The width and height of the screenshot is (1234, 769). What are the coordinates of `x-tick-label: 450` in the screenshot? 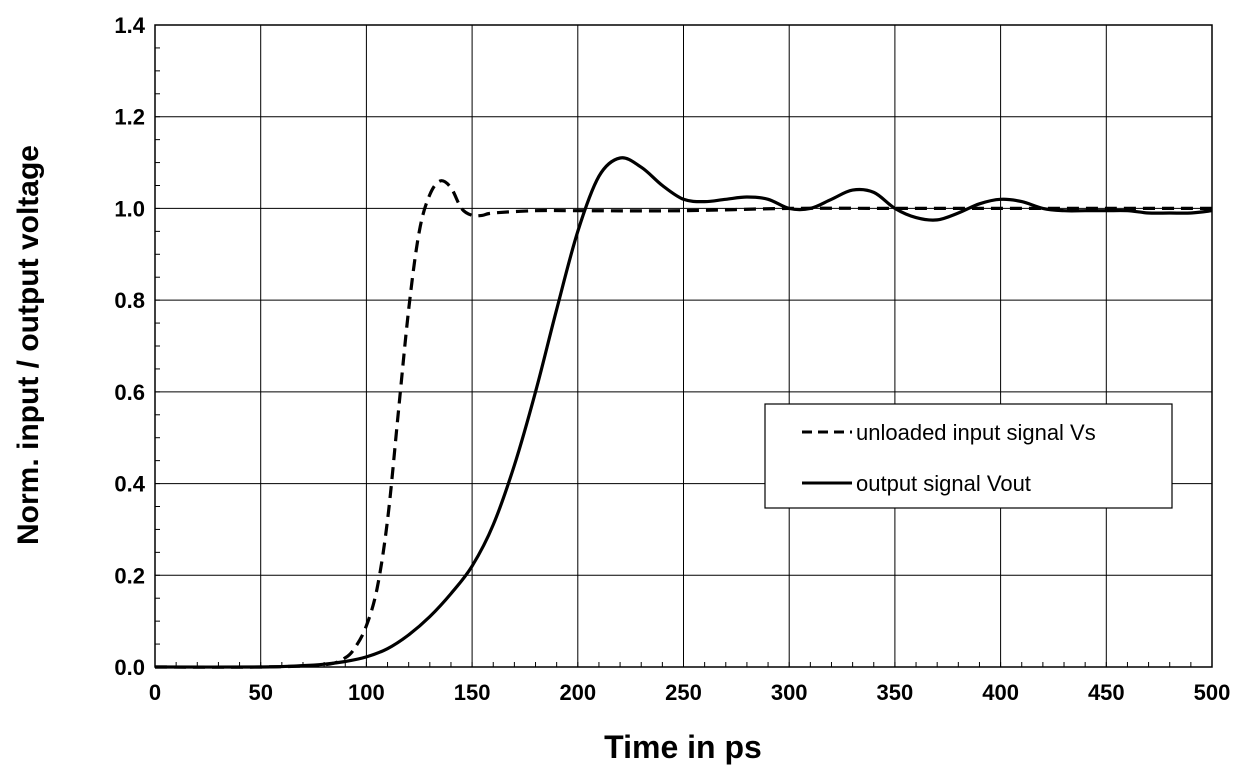 It's located at (1106, 692).